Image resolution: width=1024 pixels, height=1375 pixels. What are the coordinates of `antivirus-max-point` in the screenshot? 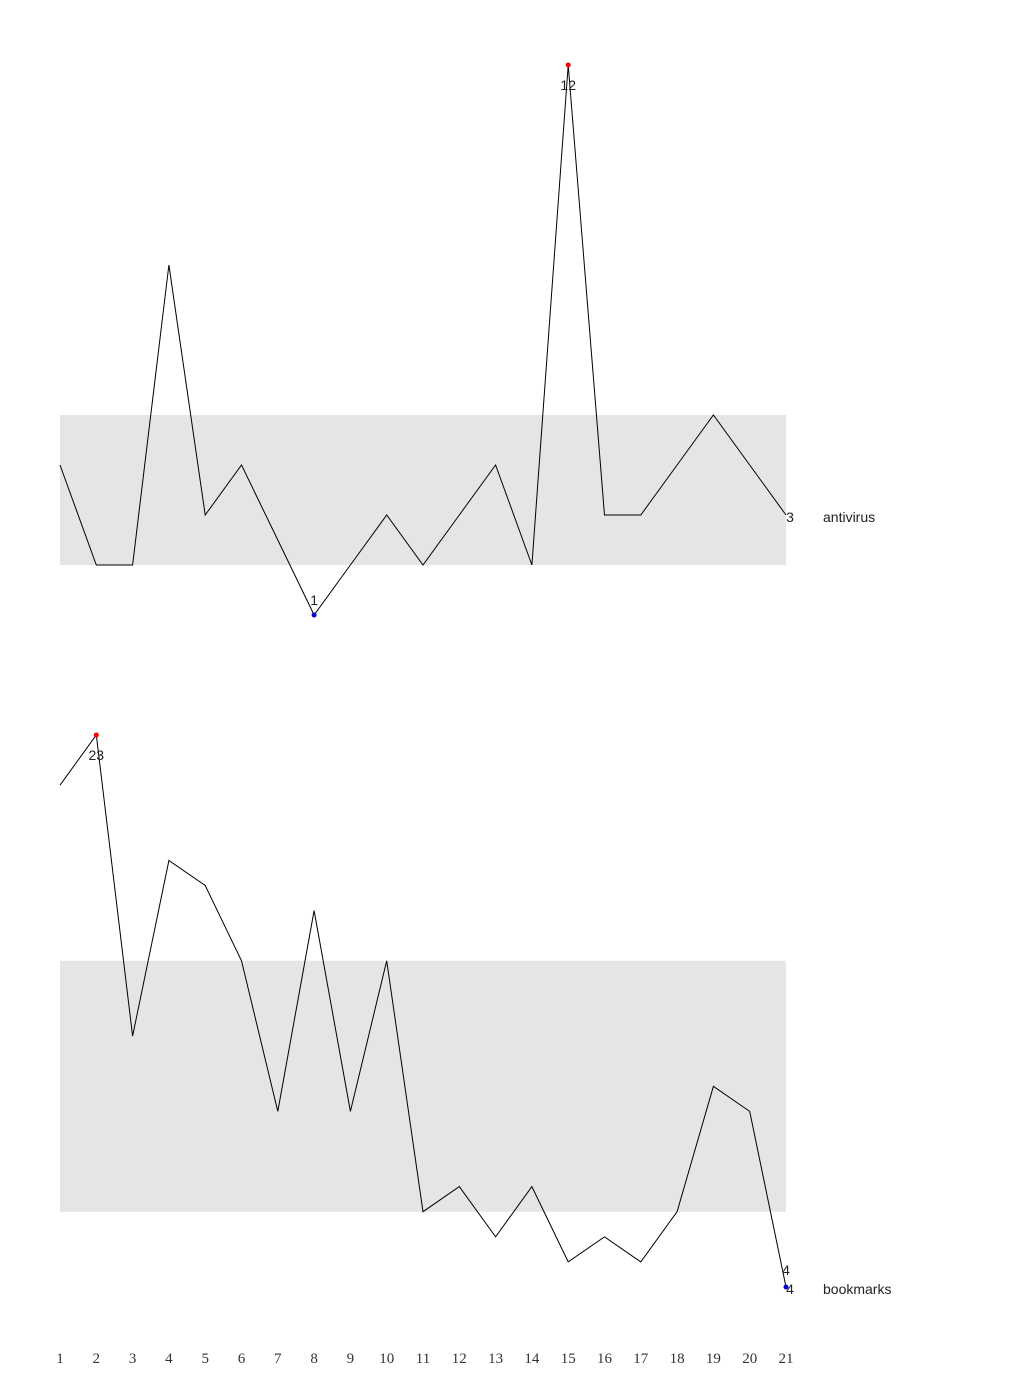 It's located at (568, 65).